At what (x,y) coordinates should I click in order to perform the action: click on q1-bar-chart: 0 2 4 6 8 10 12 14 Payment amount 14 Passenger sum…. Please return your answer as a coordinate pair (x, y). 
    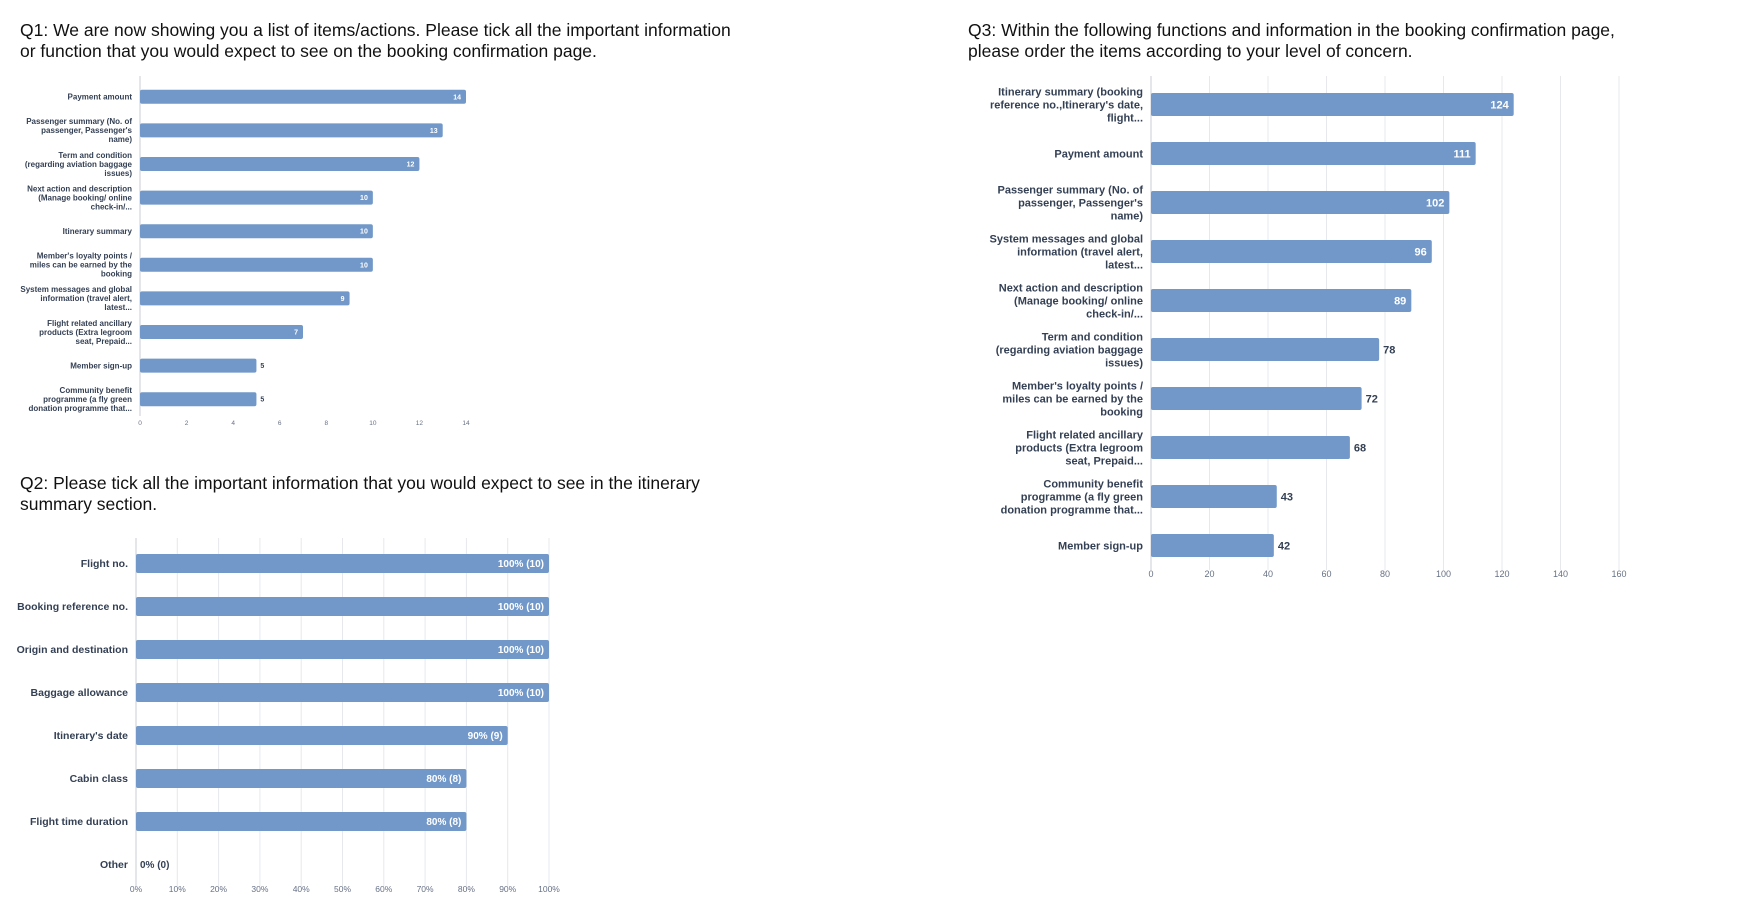
    Looking at the image, I should click on (245, 251).